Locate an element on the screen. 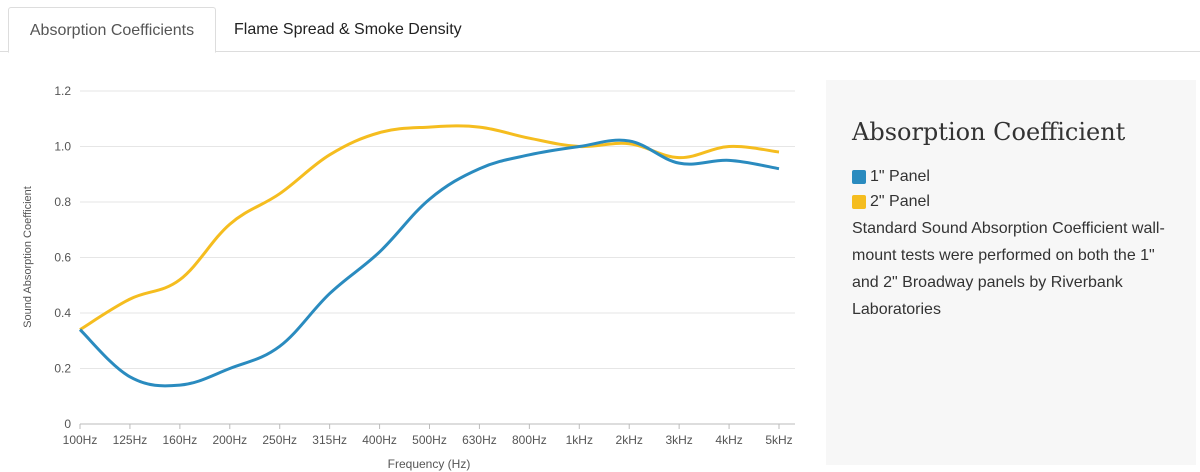  y-tick-label: 0.4 is located at coordinates (62, 313).